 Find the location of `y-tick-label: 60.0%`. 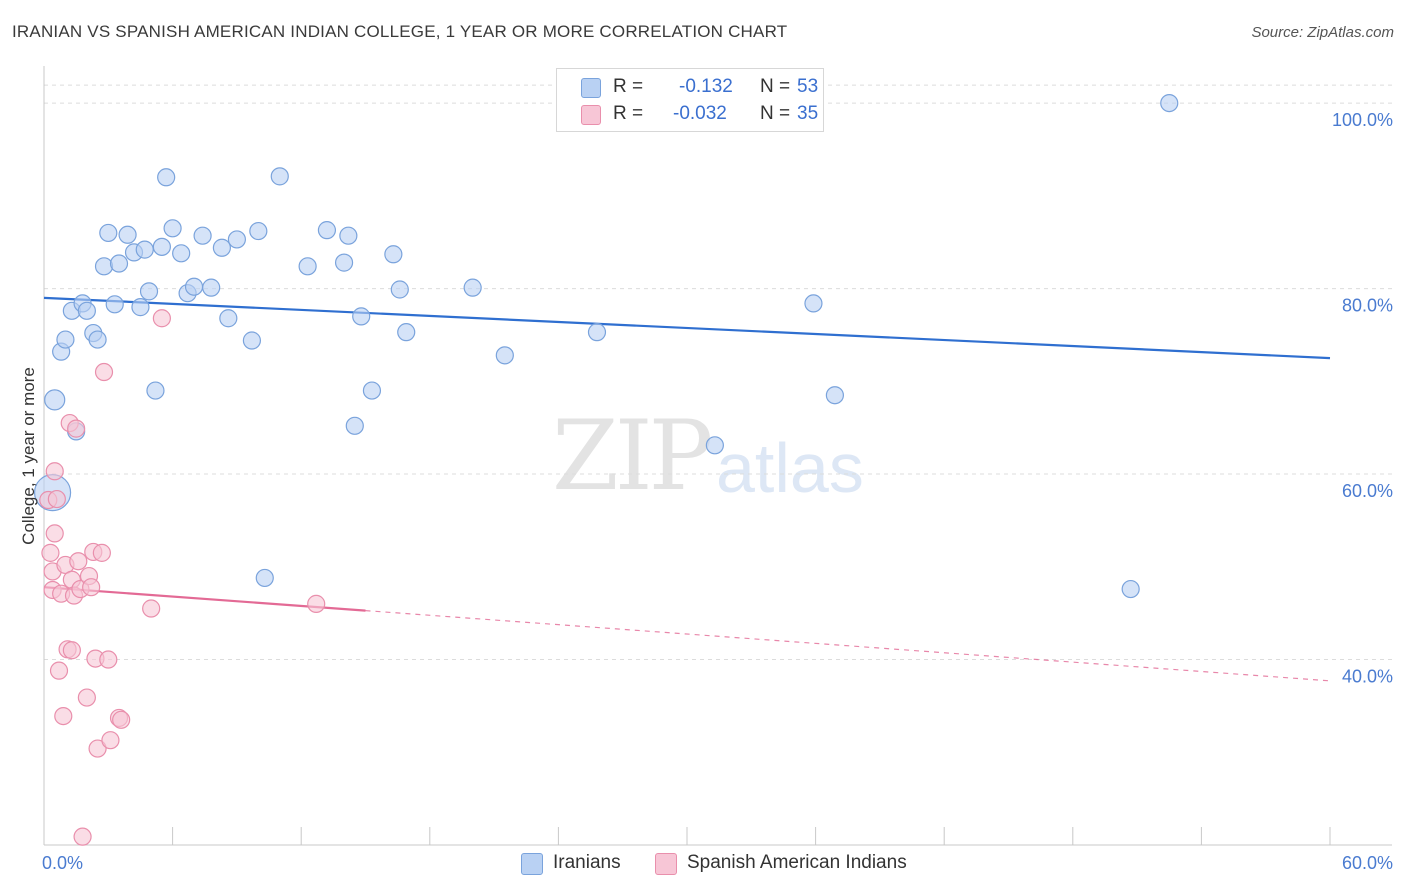

y-tick-label: 60.0% is located at coordinates (1367, 491).